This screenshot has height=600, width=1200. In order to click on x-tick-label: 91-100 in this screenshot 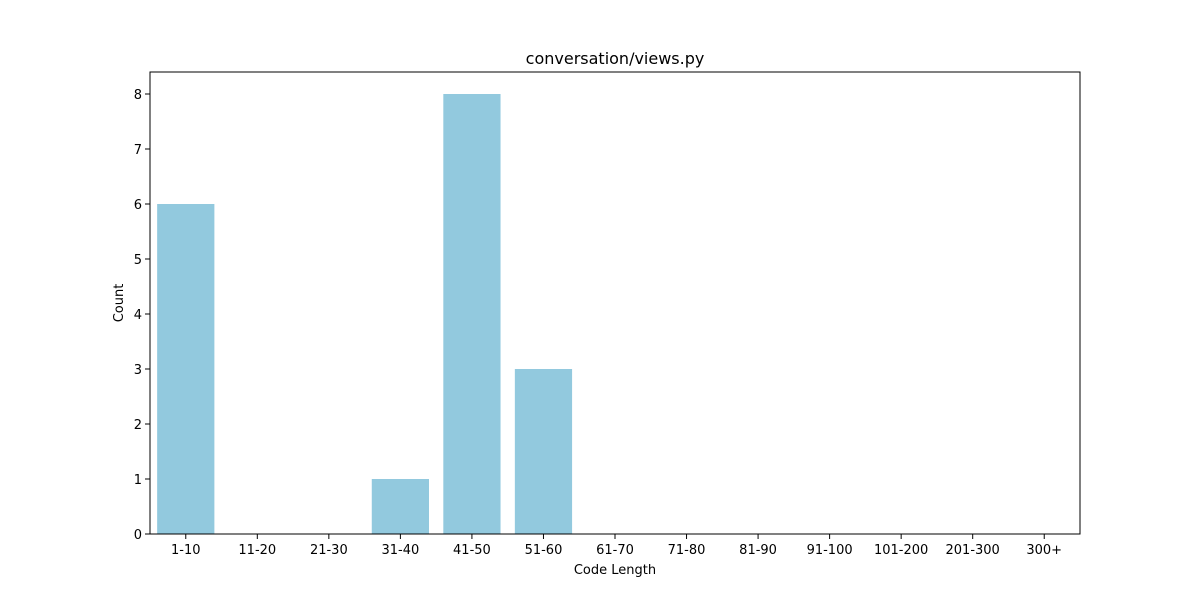, I will do `click(830, 550)`.